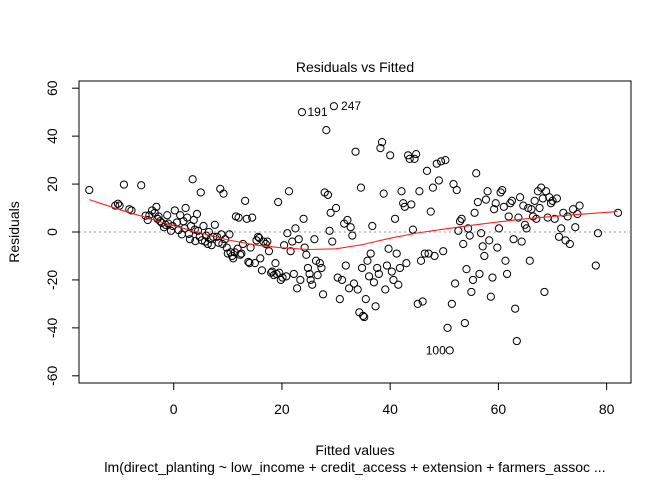  Describe the element at coordinates (351, 106) in the screenshot. I see `outlier-label: 247` at that location.